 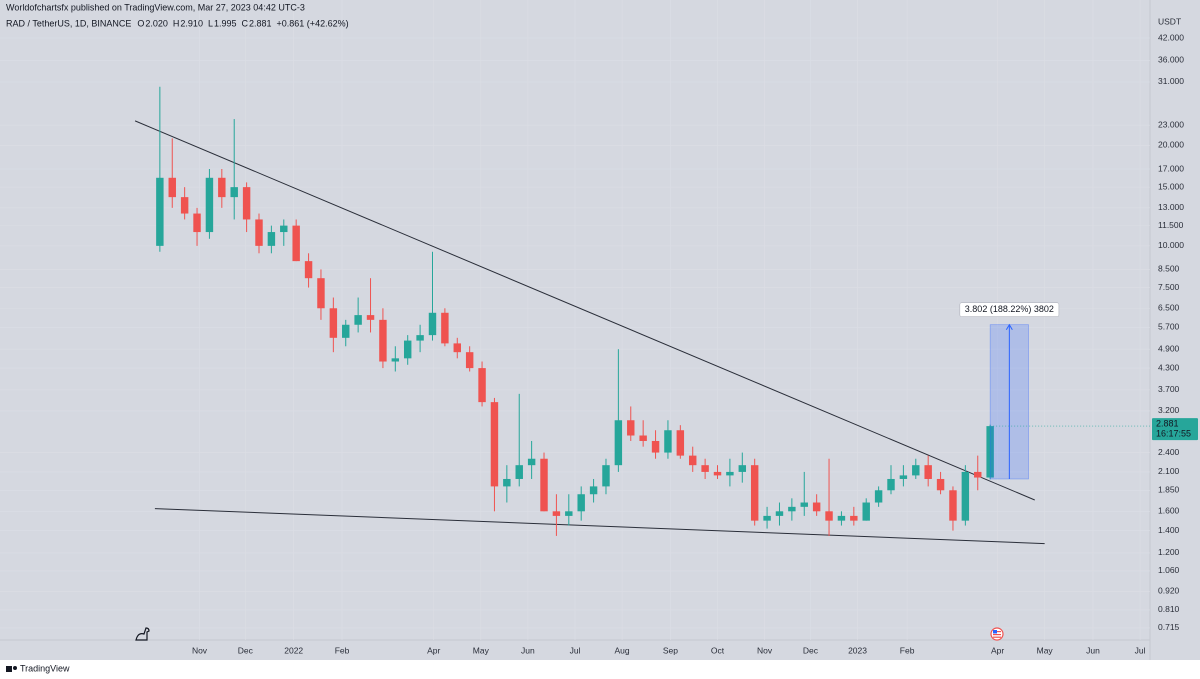 I want to click on last-price-tag, so click(x=1175, y=429).